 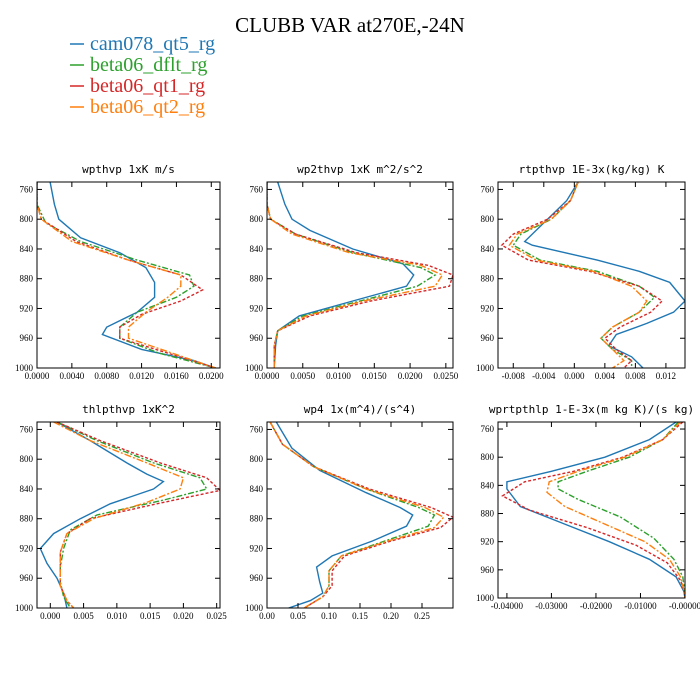 I want to click on x-tick-label: 0.008, so click(x=635, y=376).